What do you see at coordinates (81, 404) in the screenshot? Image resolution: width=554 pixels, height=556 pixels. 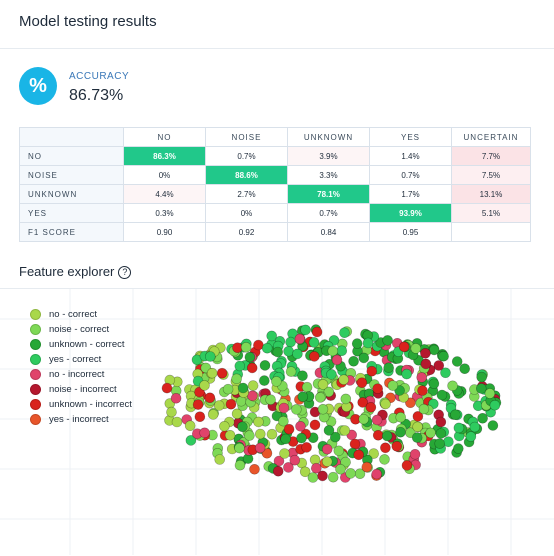 I see `legend-item: unknown - incorrect` at bounding box center [81, 404].